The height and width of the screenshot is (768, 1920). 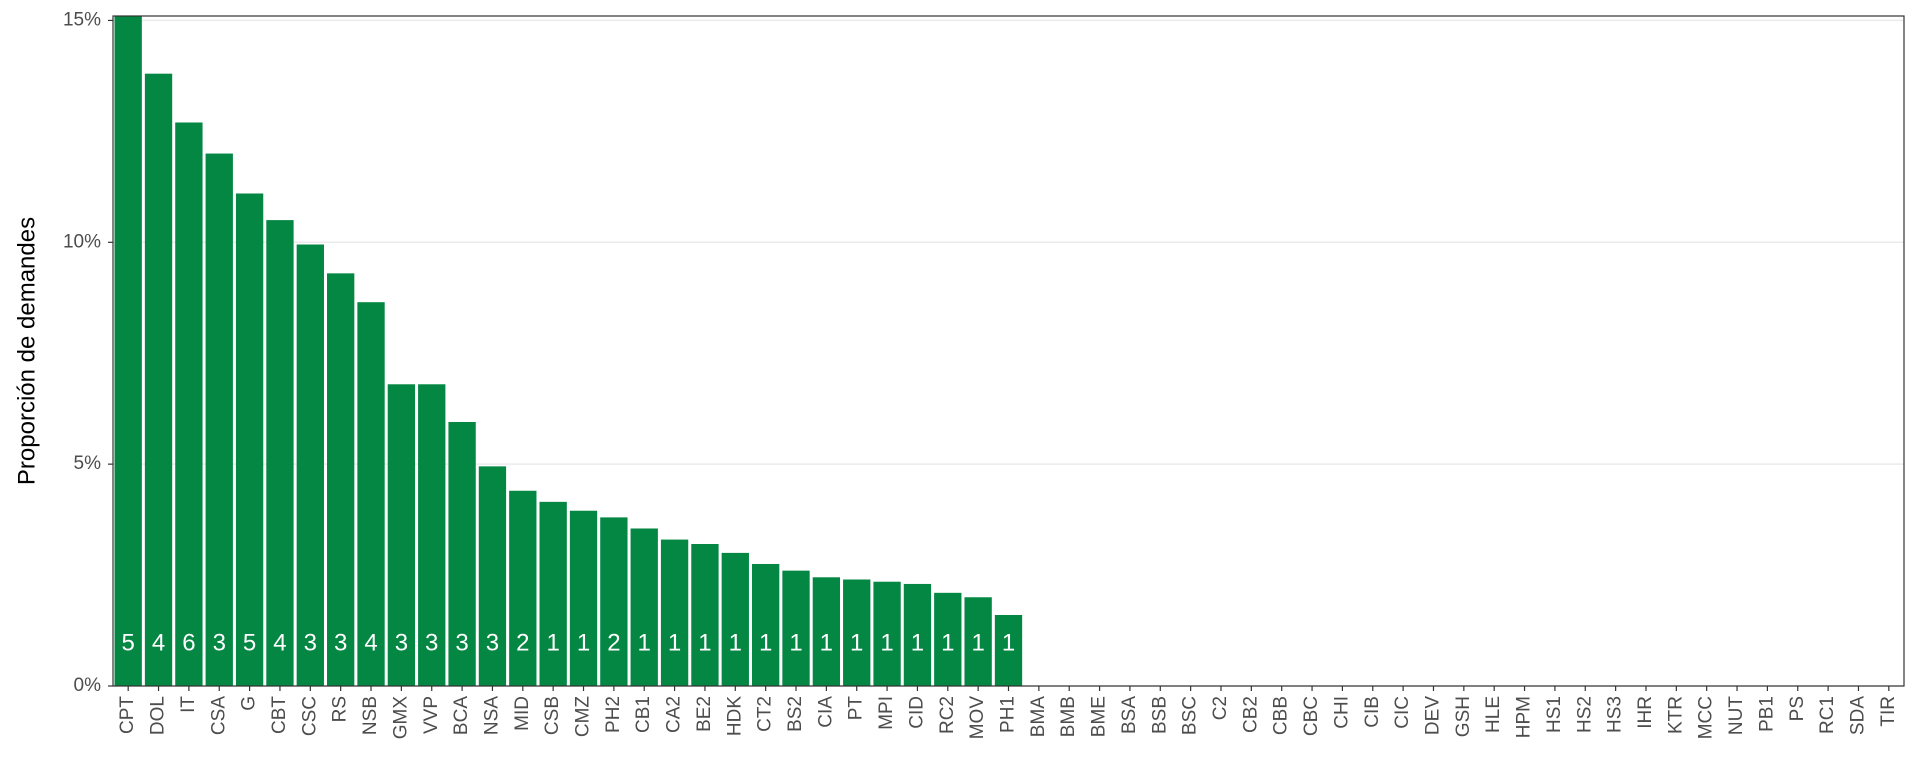 I want to click on x-tick-label: TIR, so click(x=1888, y=711).